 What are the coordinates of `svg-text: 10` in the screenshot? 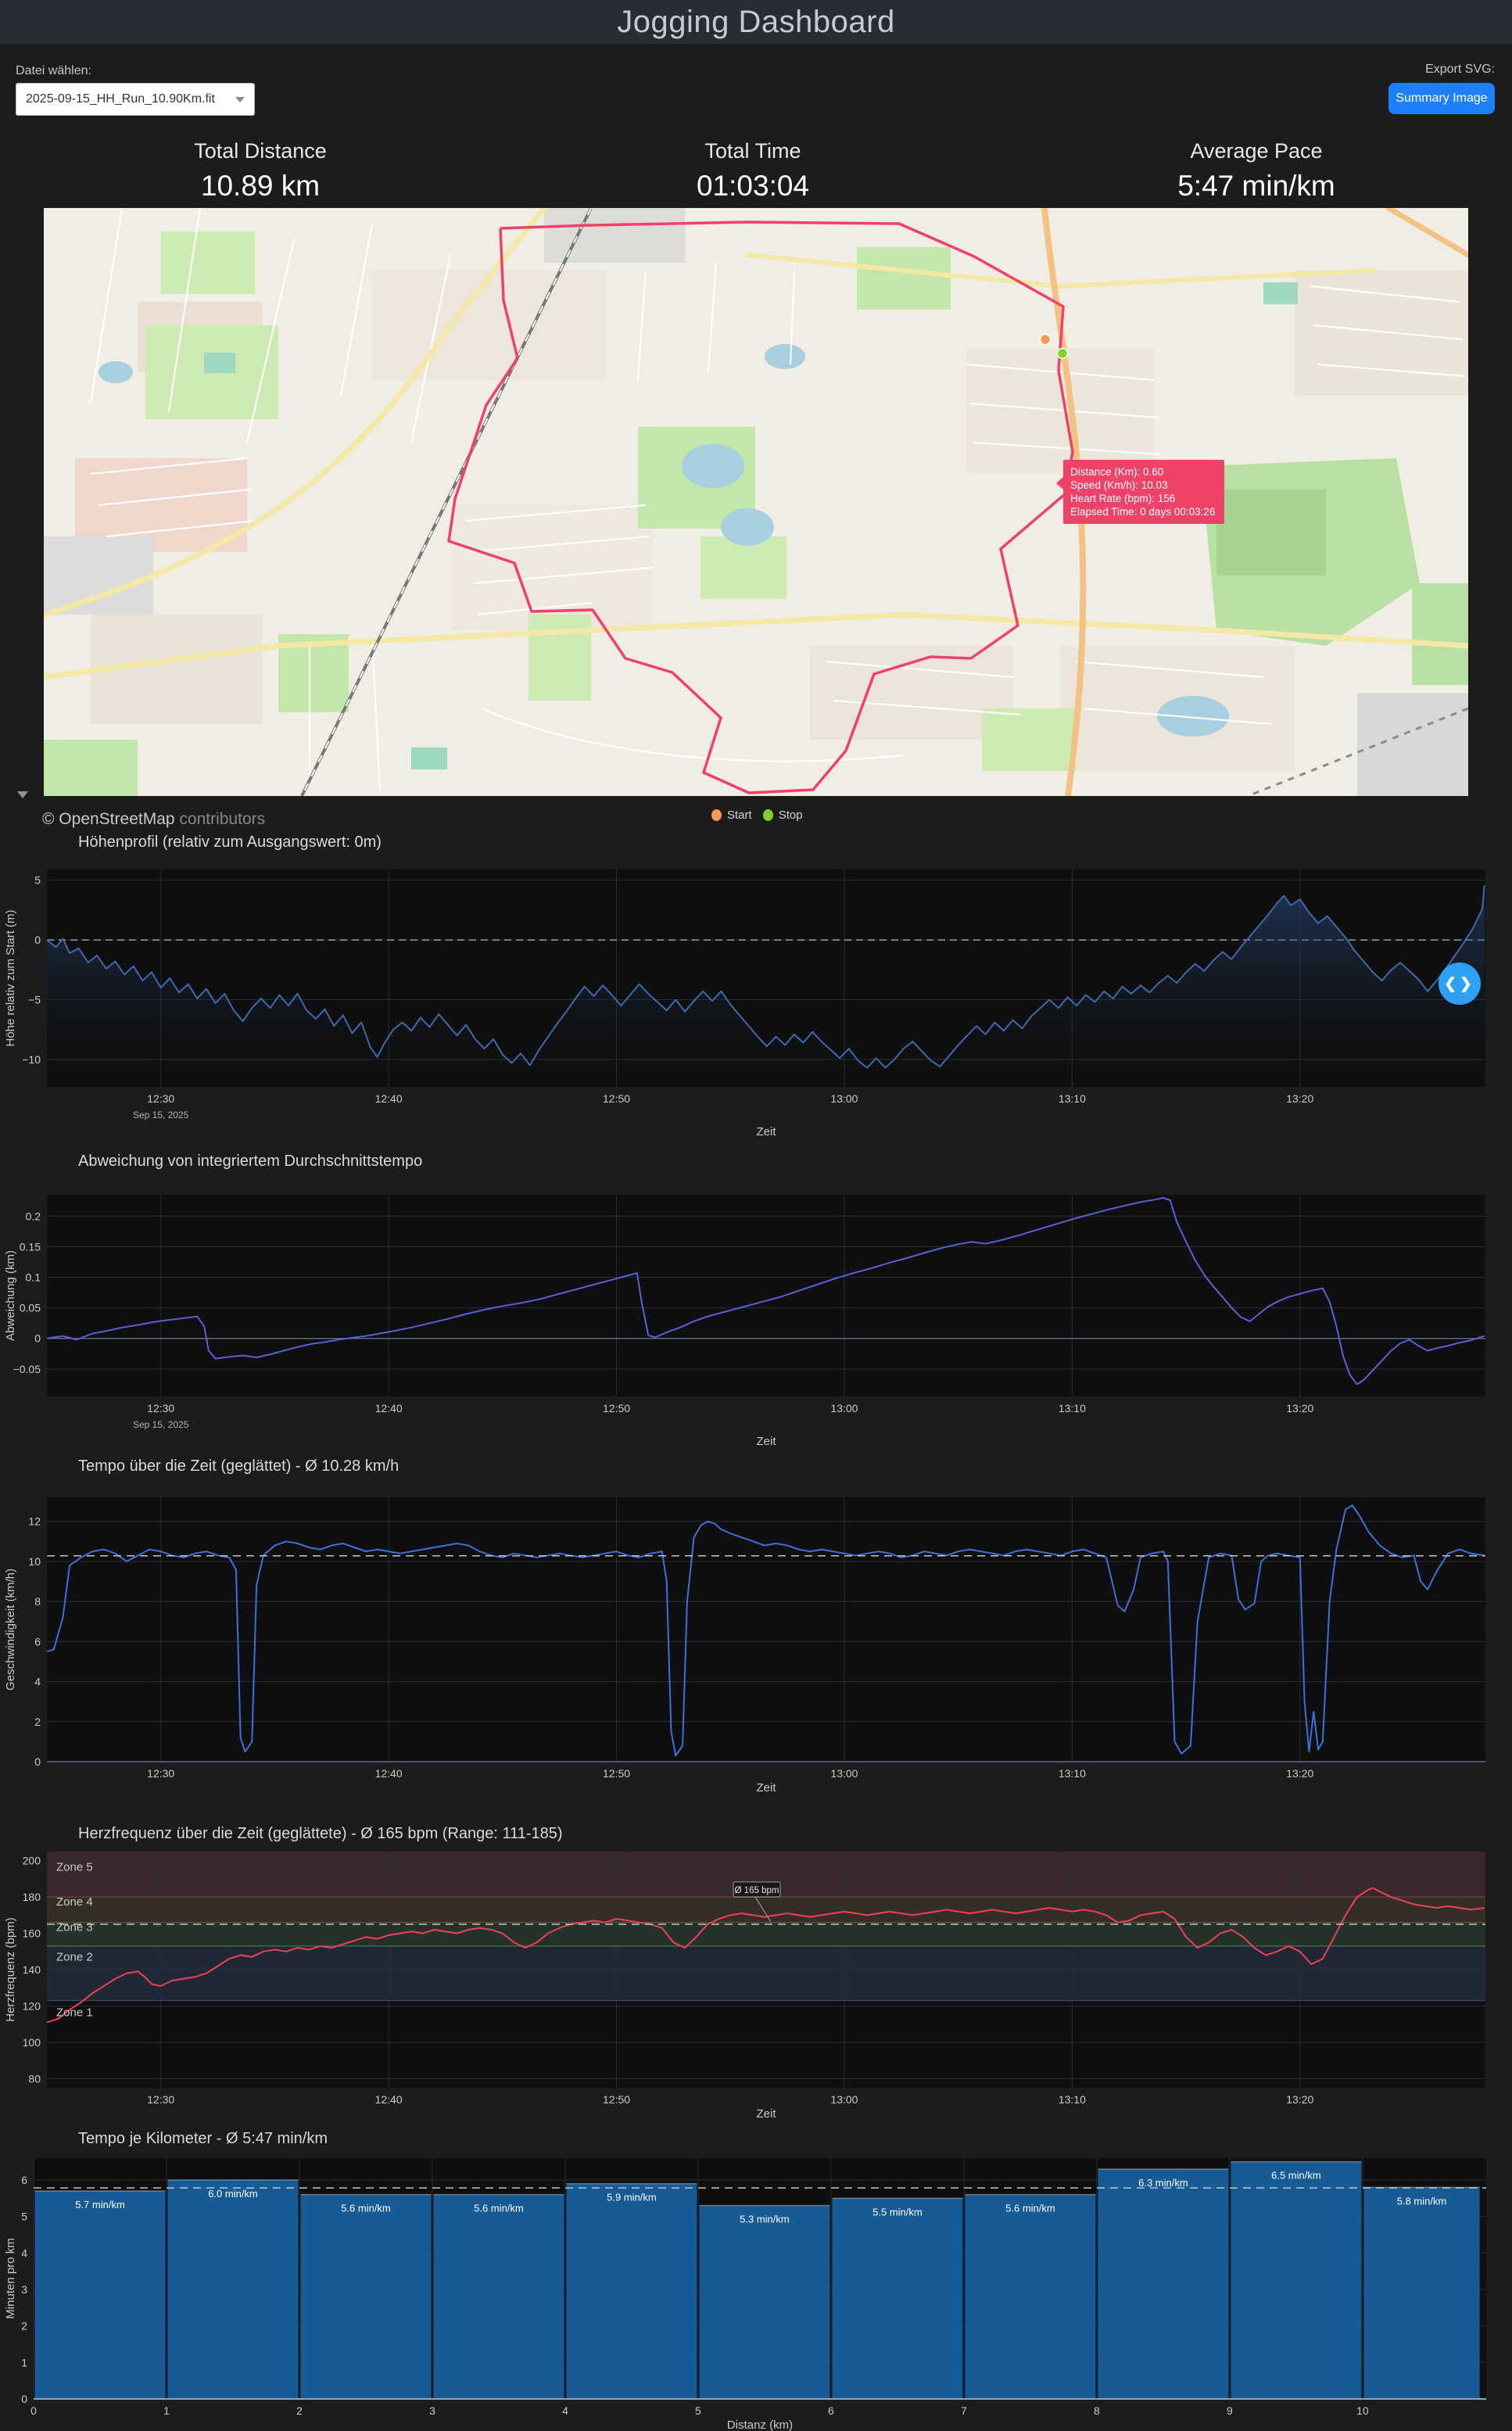 It's located at (1362, 2410).